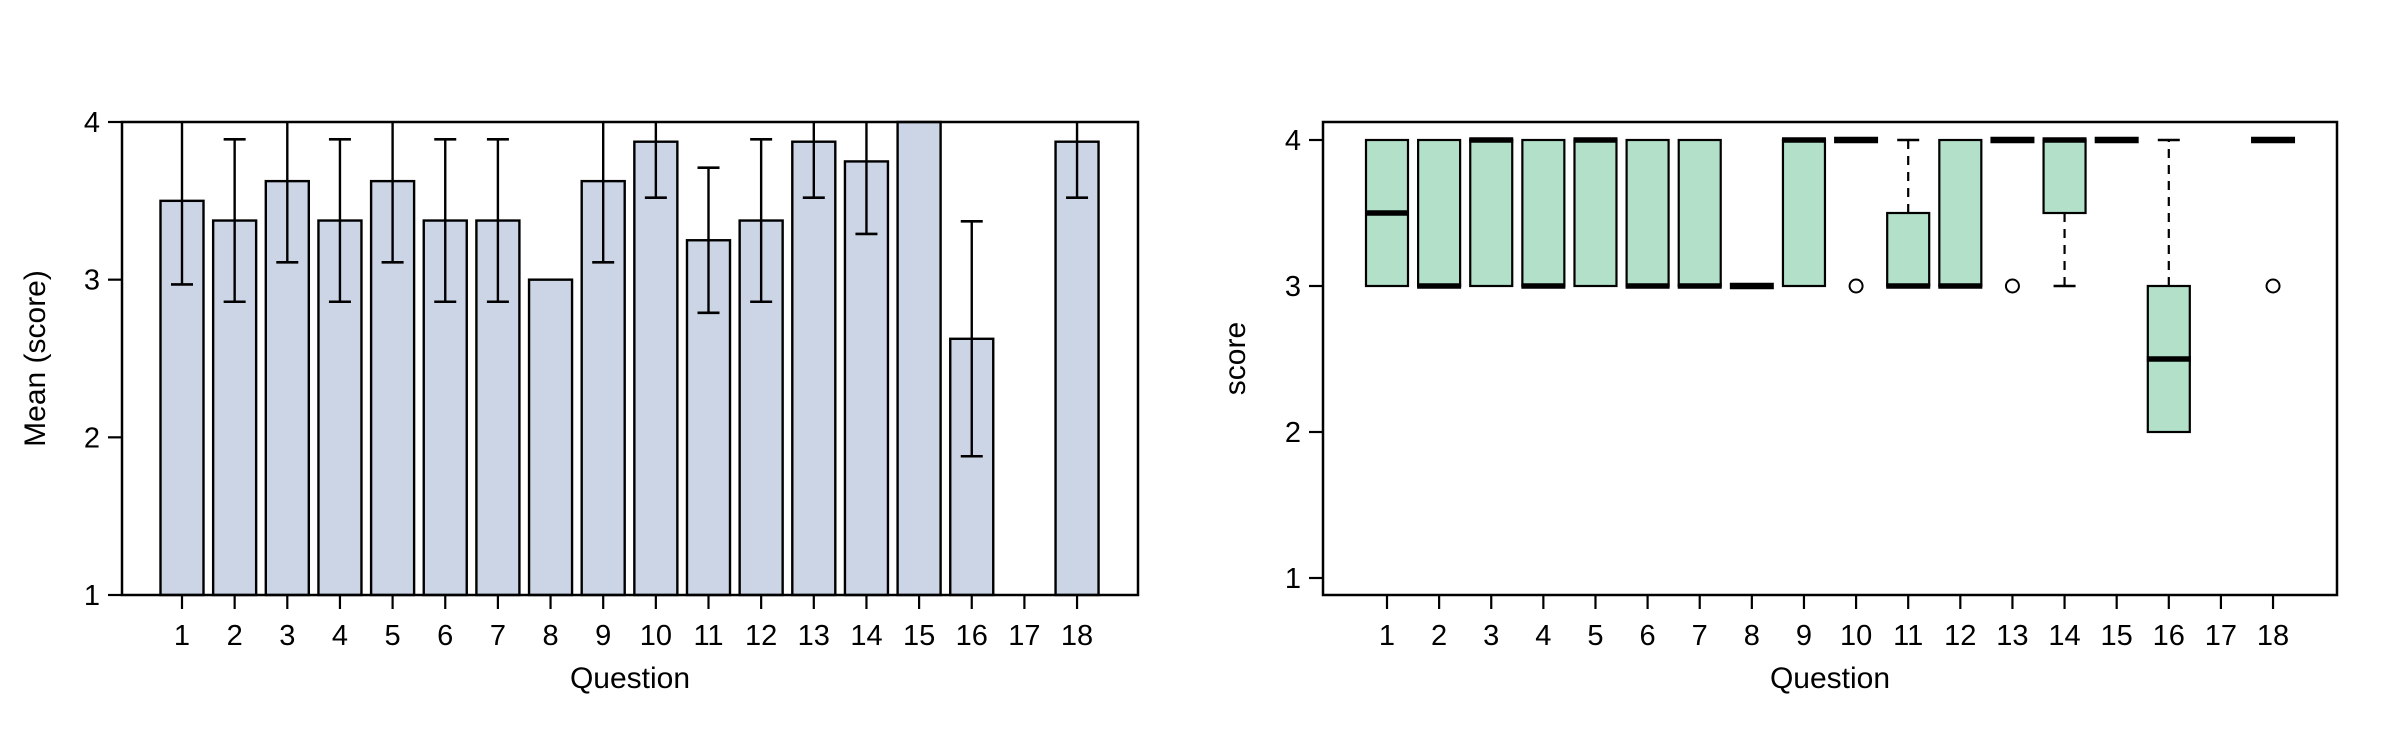 Image resolution: width=2400 pixels, height=750 pixels. I want to click on y-axis-title: score, so click(1235, 358).